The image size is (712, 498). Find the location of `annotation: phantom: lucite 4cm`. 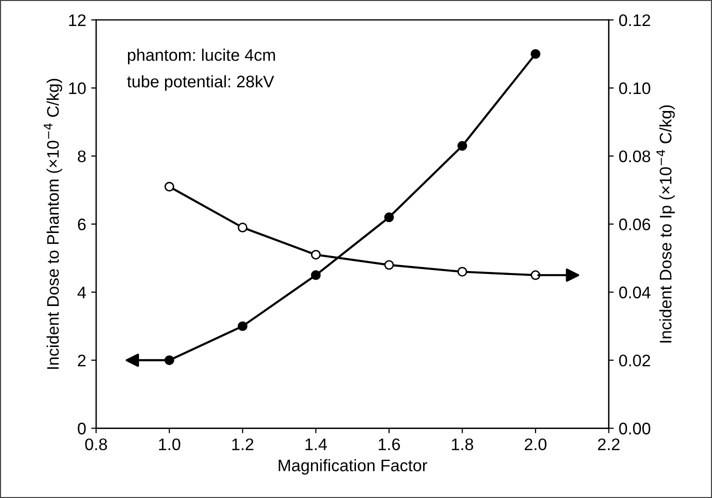

annotation: phantom: lucite 4cm is located at coordinates (201, 56).